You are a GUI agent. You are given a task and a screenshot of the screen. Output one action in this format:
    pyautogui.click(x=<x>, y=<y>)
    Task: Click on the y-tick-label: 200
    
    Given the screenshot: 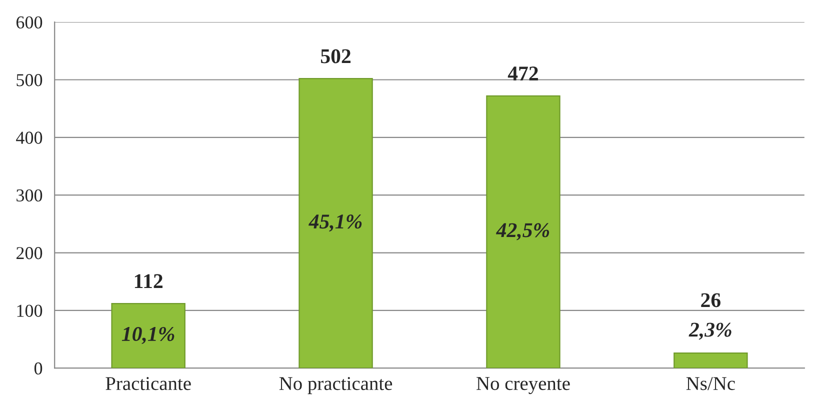 What is the action you would take?
    pyautogui.click(x=29, y=253)
    